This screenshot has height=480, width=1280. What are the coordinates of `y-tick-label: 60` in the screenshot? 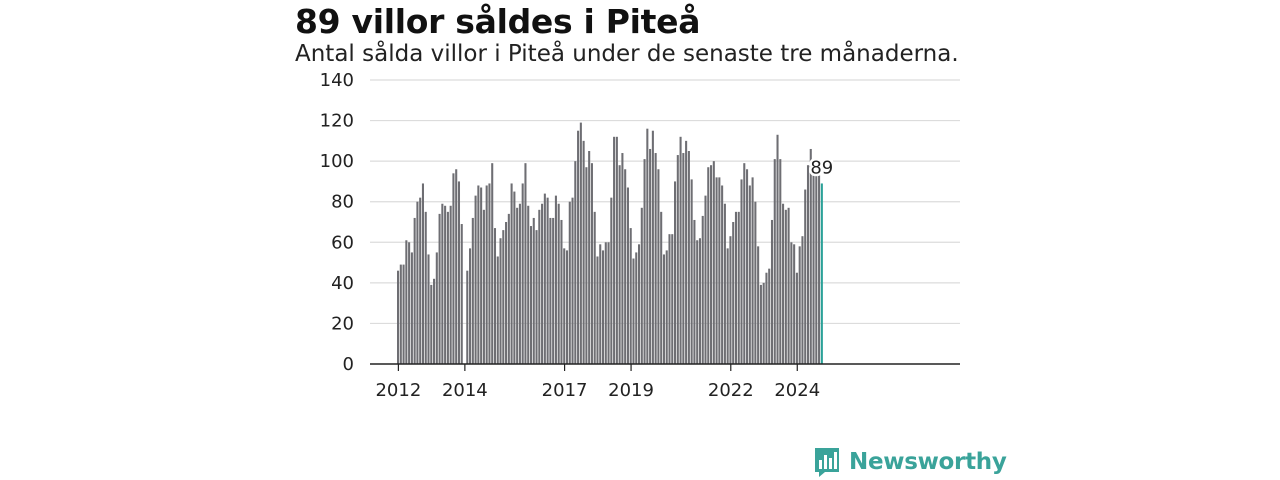 It's located at (342, 242).